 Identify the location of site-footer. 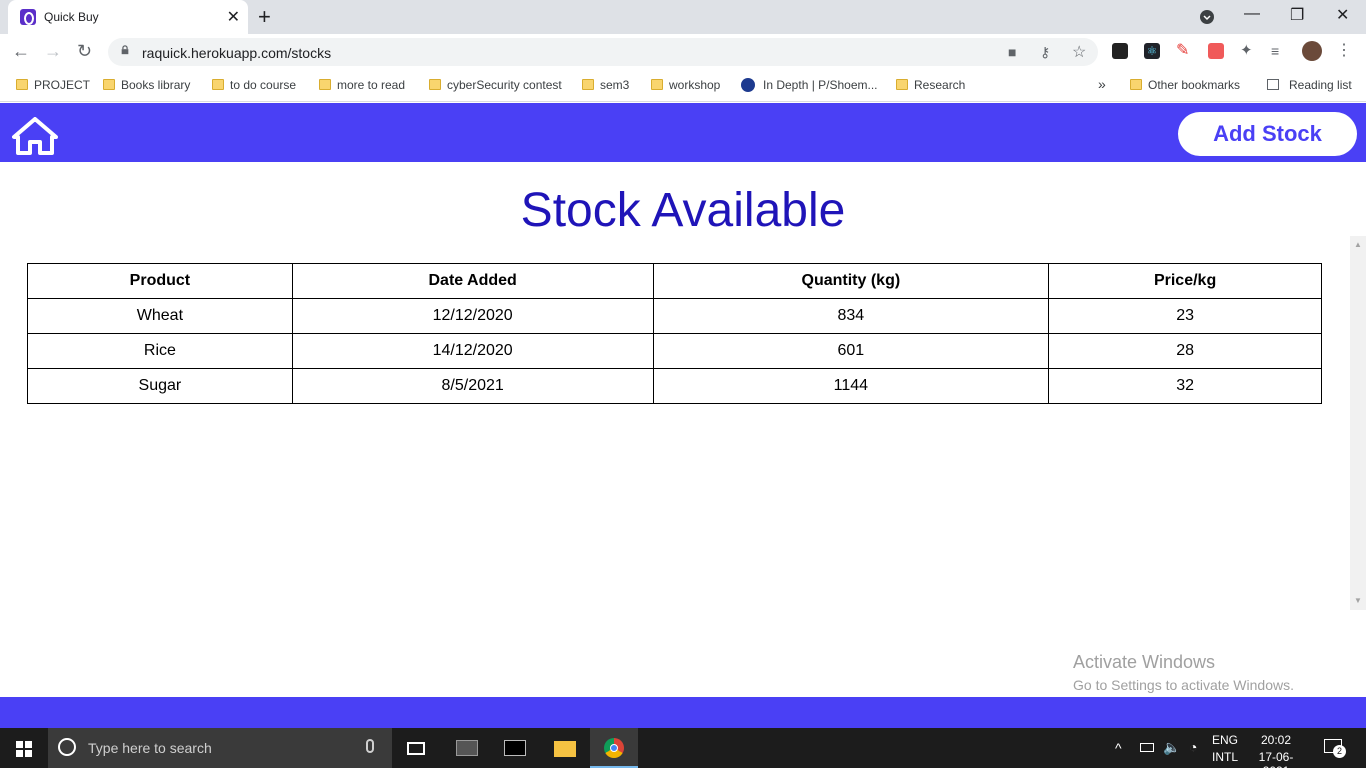
(683, 712).